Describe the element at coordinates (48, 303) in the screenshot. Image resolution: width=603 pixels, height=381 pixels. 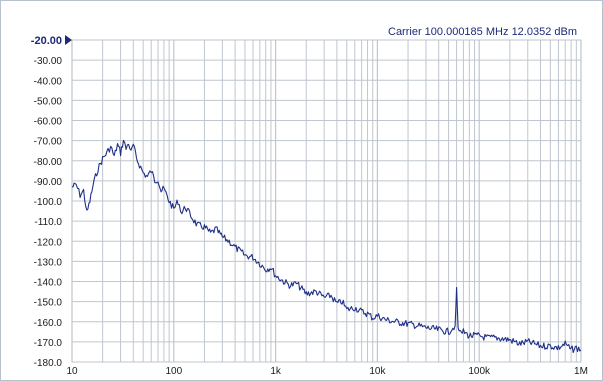
I see `y-tick-label: -150.0` at that location.